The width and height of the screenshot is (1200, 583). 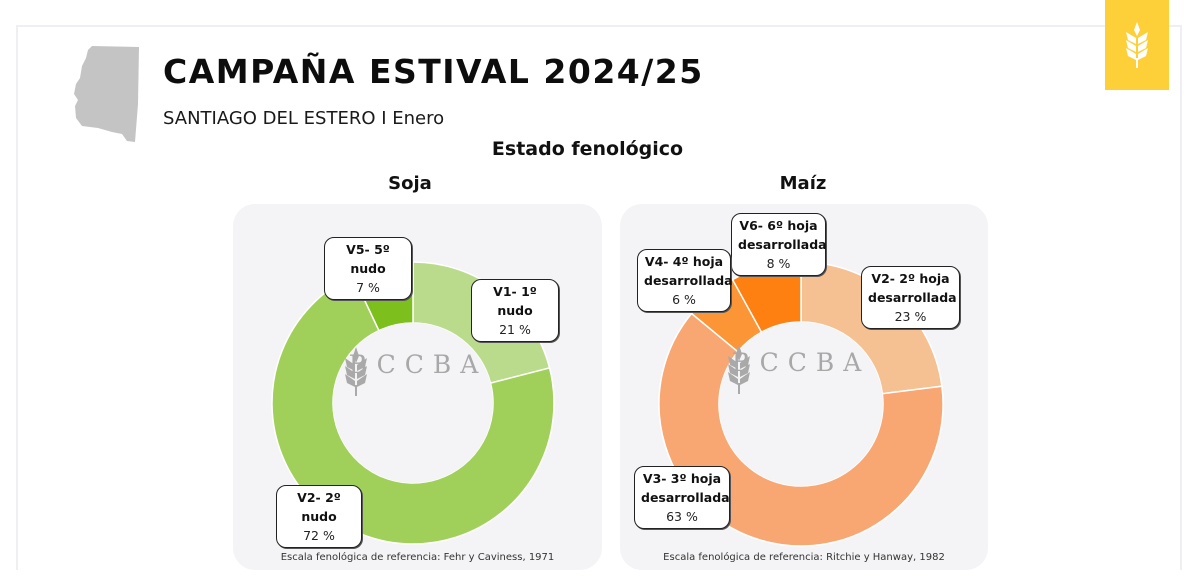 What do you see at coordinates (368, 268) in the screenshot?
I see `callout-soja-v5: V5- 5º nudo 7 %` at bounding box center [368, 268].